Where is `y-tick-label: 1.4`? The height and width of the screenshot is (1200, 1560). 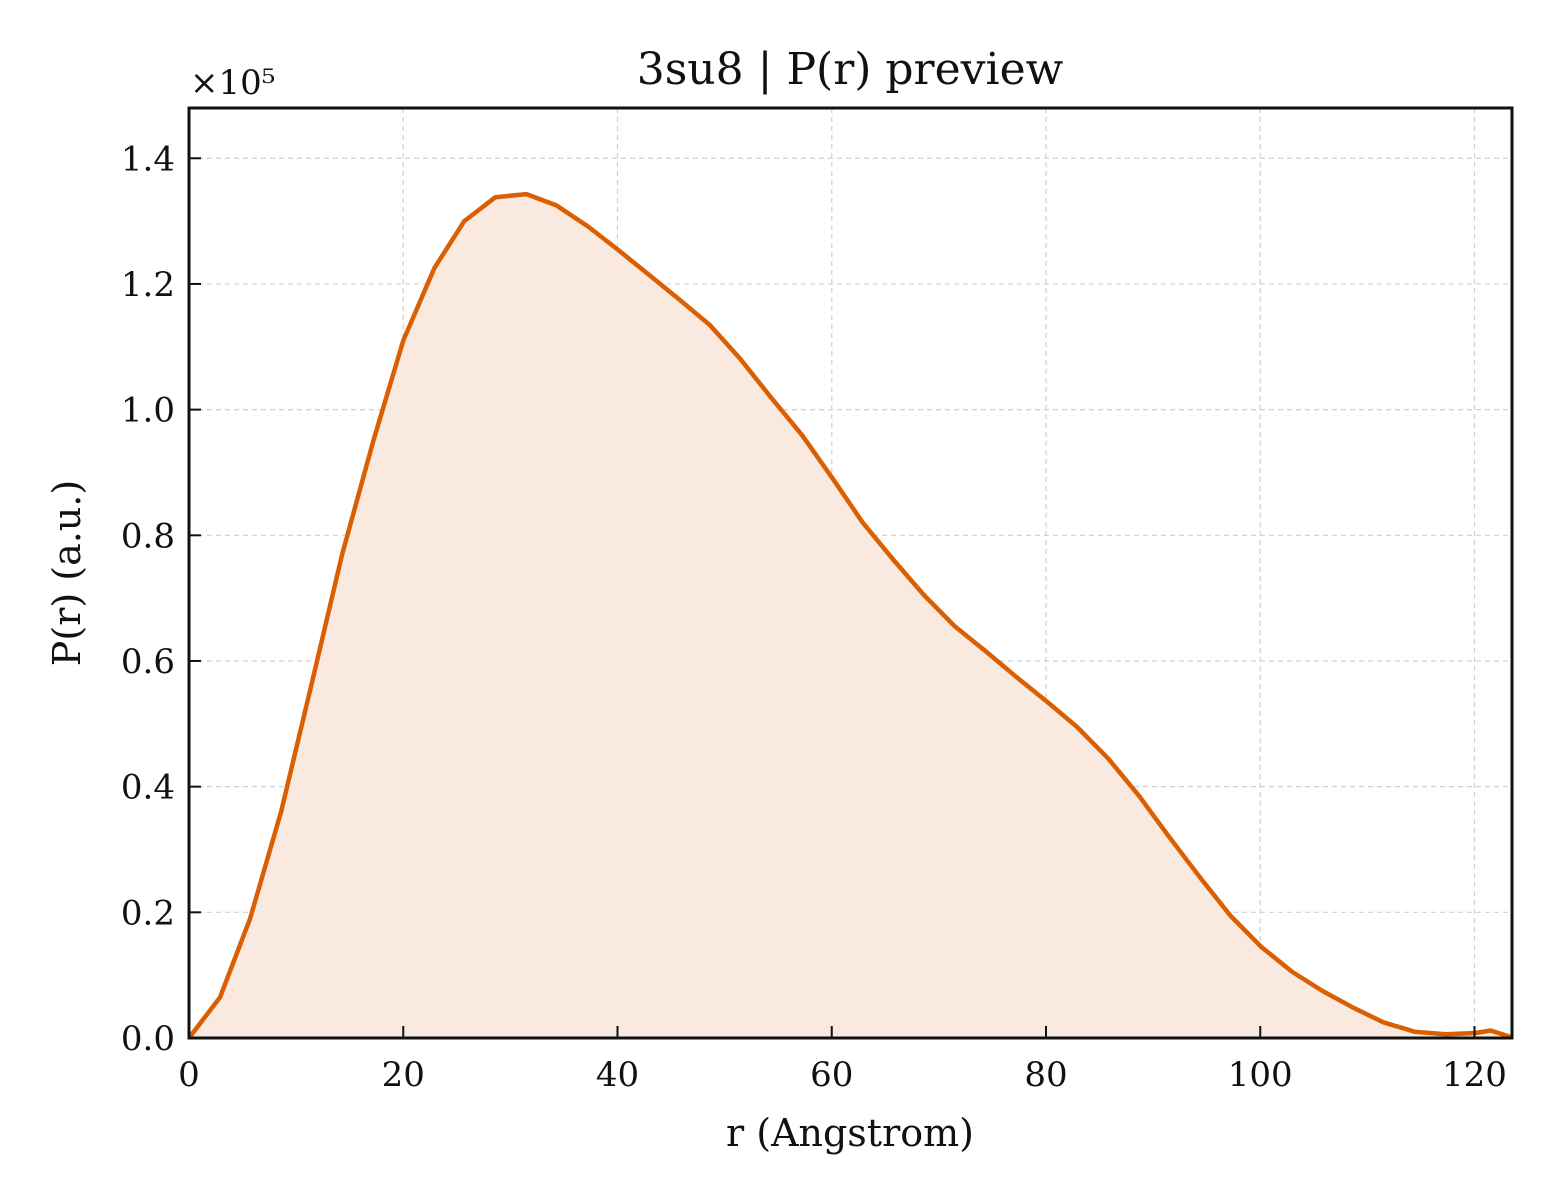 y-tick-label: 1.4 is located at coordinates (148, 159).